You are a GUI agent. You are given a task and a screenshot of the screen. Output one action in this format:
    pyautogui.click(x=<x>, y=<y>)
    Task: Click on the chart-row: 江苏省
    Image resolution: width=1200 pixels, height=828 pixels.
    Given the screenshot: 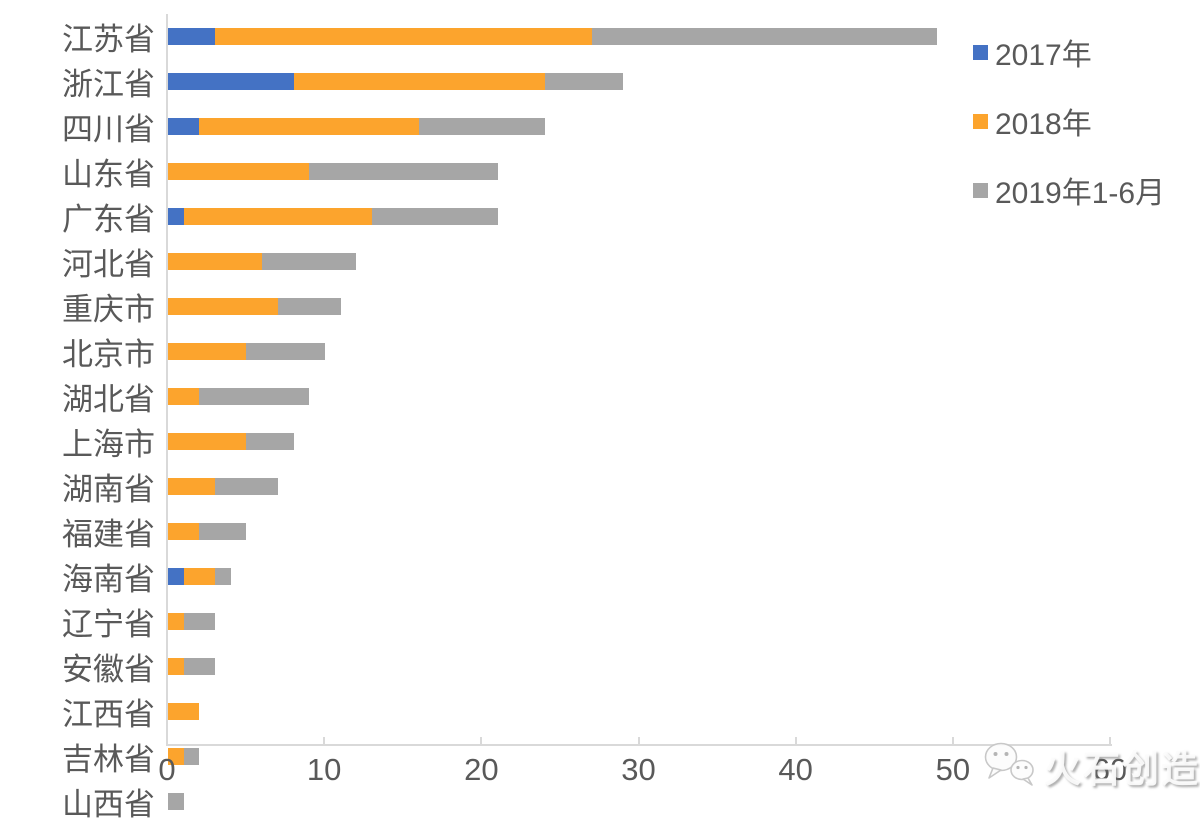 What is the action you would take?
    pyautogui.click(x=555, y=36)
    